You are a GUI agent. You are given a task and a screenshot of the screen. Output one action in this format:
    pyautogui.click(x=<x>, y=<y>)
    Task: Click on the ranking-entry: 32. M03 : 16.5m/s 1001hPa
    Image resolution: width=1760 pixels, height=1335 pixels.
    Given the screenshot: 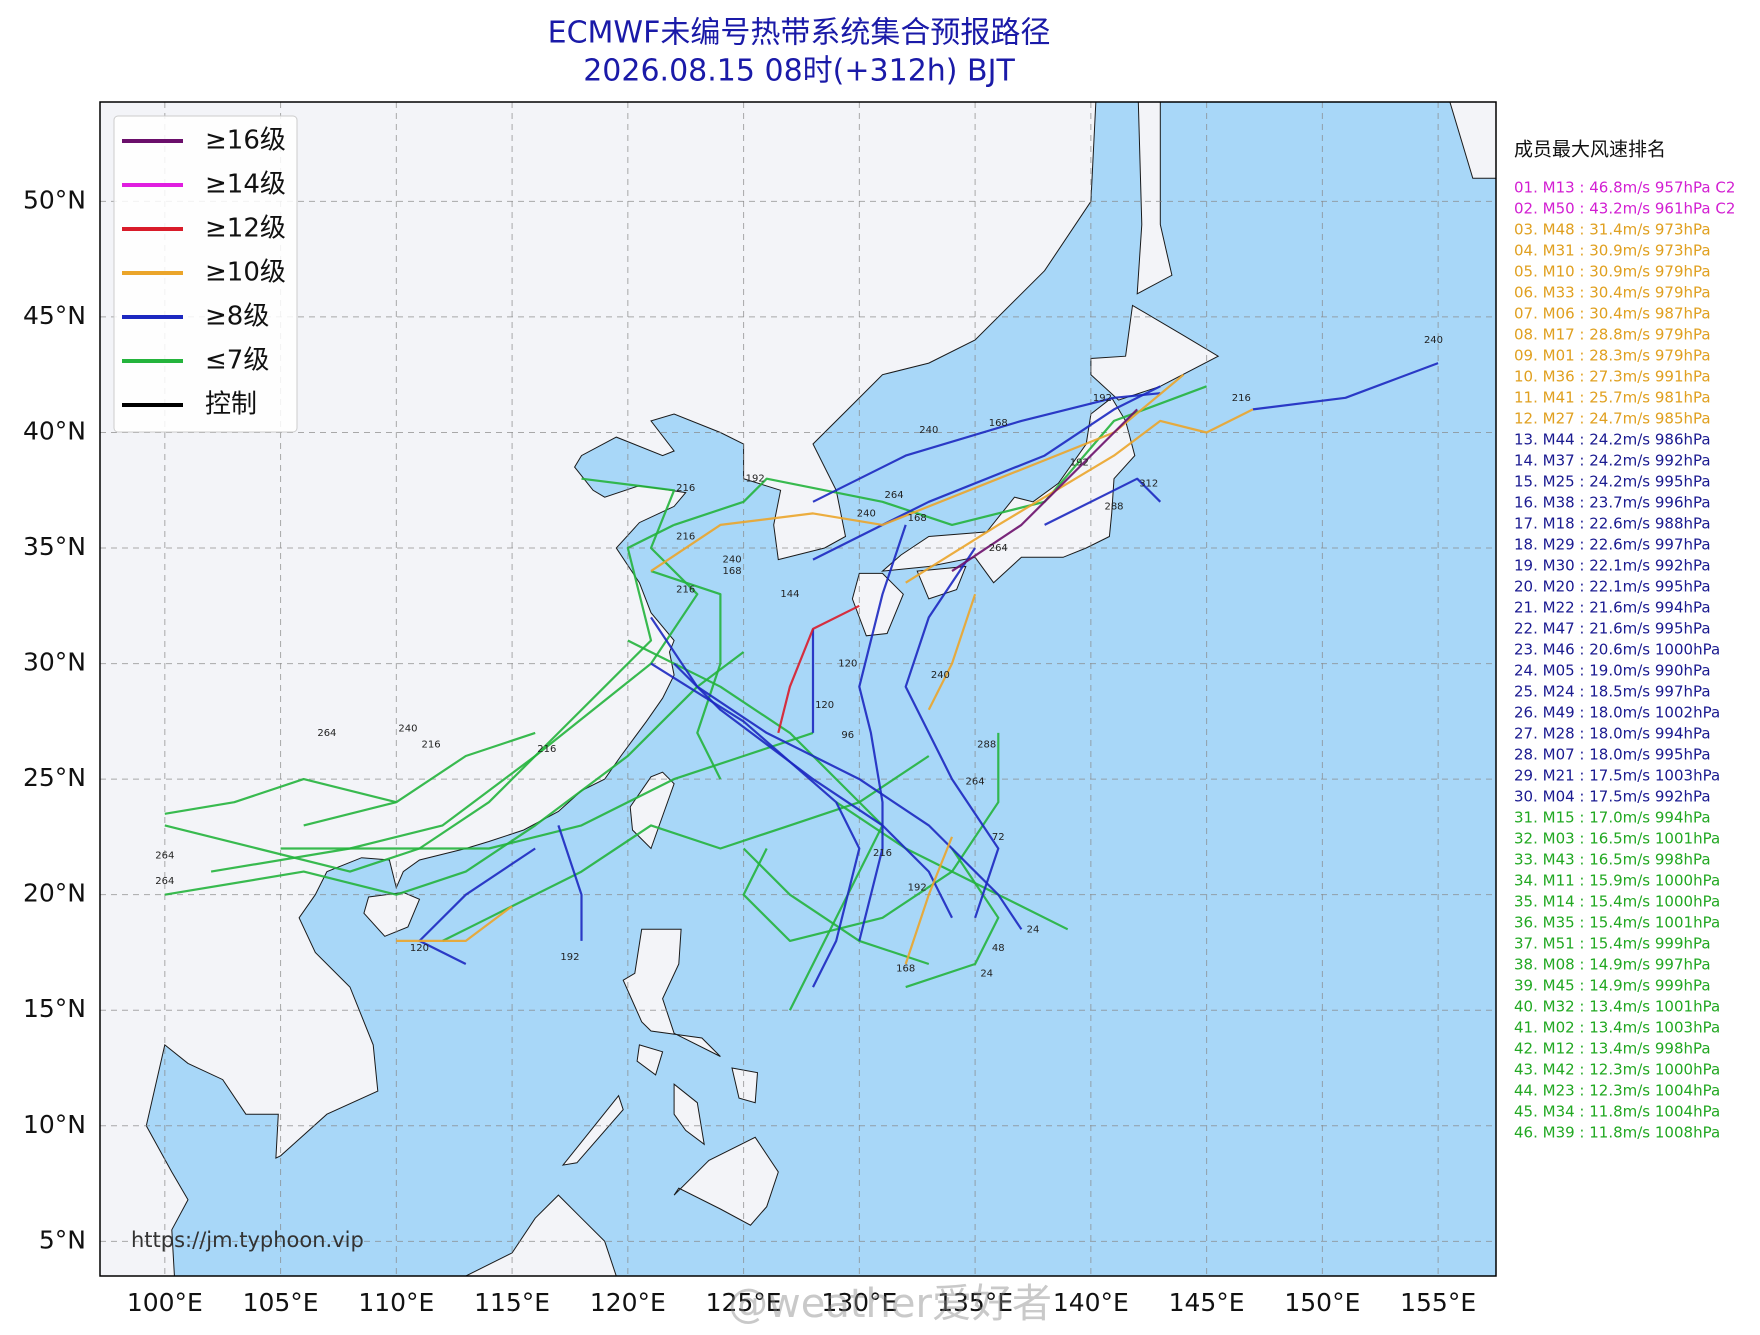 What is the action you would take?
    pyautogui.click(x=1617, y=839)
    